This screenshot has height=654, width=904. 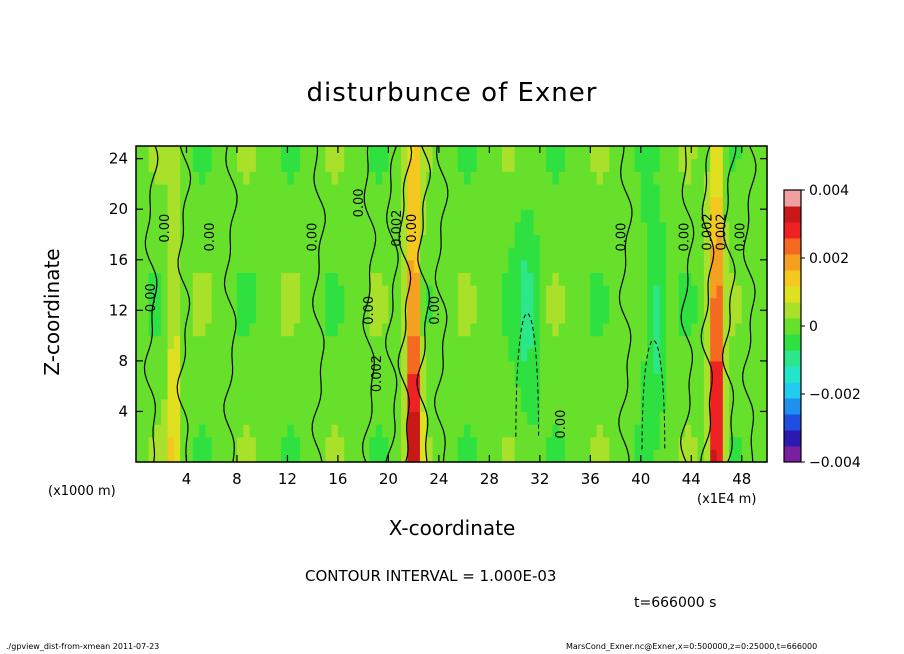 What do you see at coordinates (187, 479) in the screenshot?
I see `x-tick-label: 4` at bounding box center [187, 479].